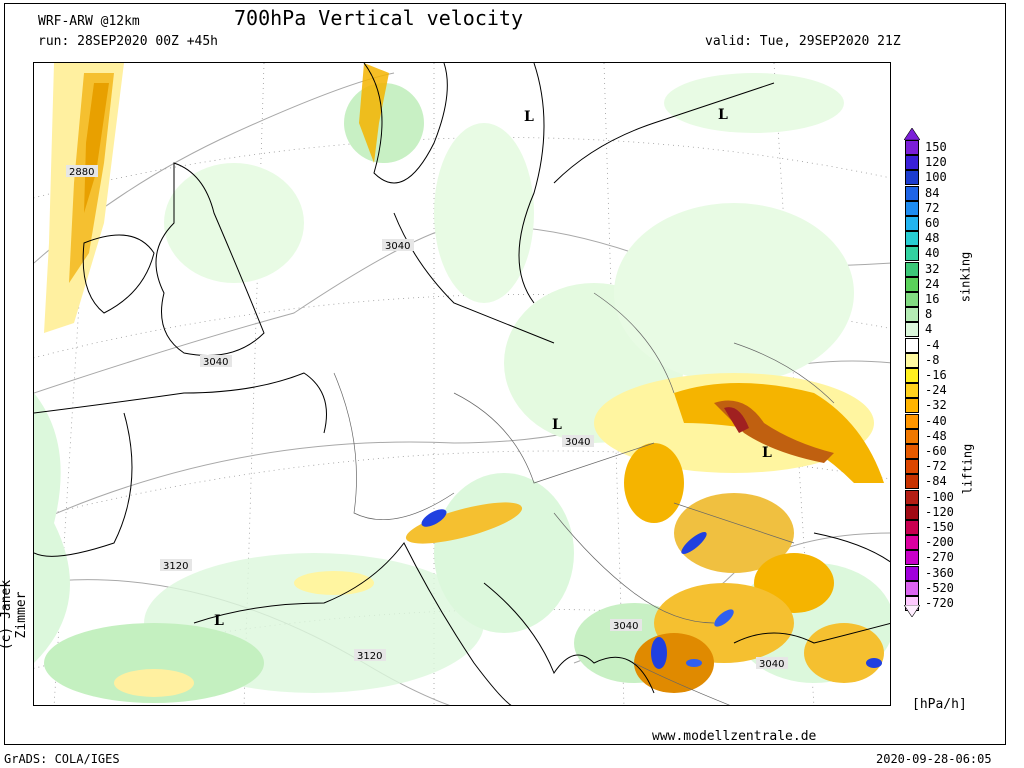  Describe the element at coordinates (929, 329) in the screenshot. I see `colorbar-tick-label: 4` at that location.